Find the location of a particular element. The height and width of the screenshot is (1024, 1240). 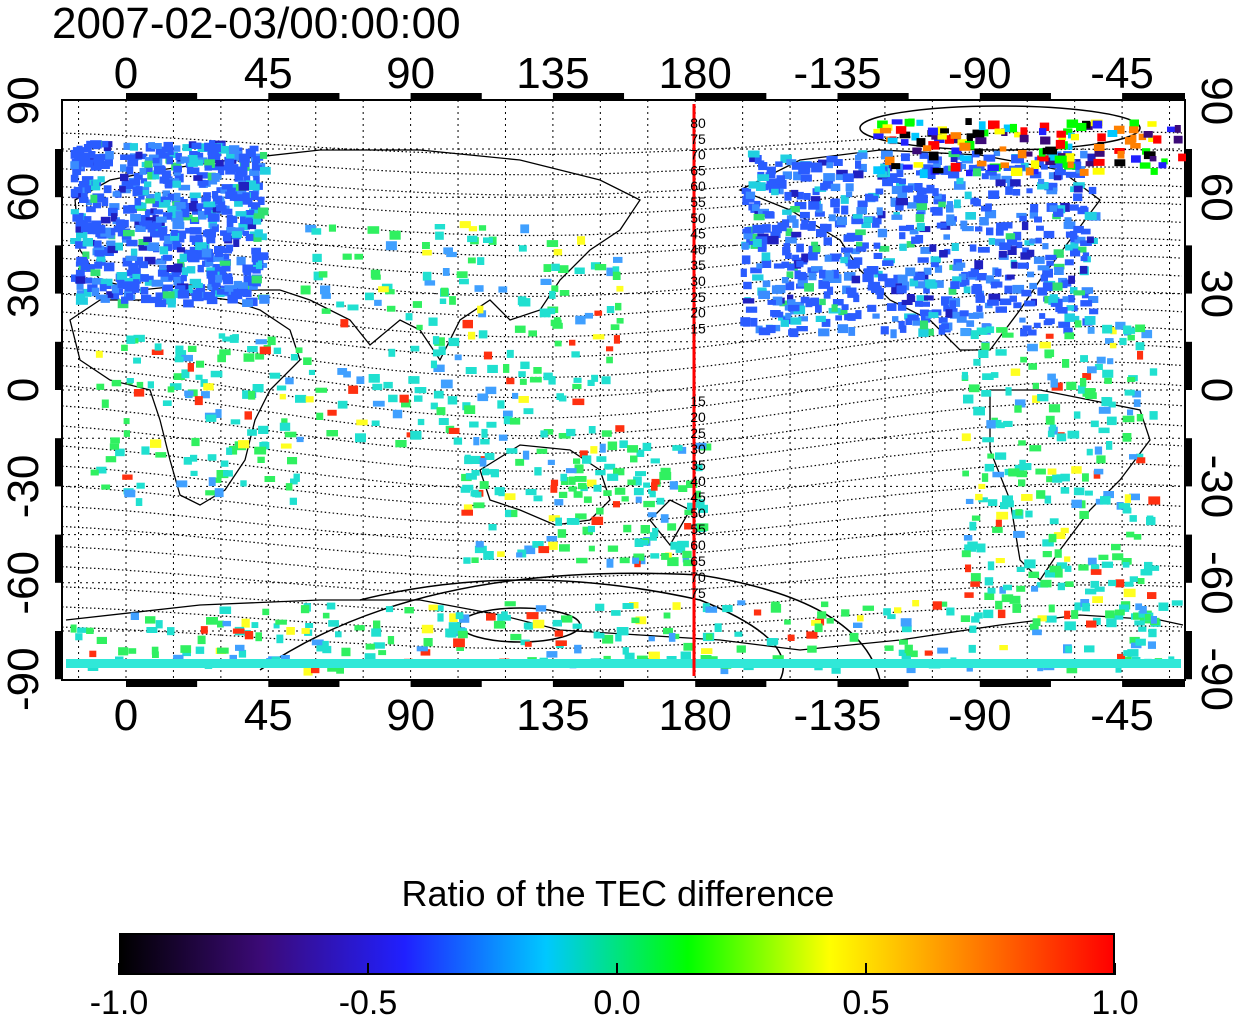

bottom-lon-label: 180 is located at coordinates (694, 715).